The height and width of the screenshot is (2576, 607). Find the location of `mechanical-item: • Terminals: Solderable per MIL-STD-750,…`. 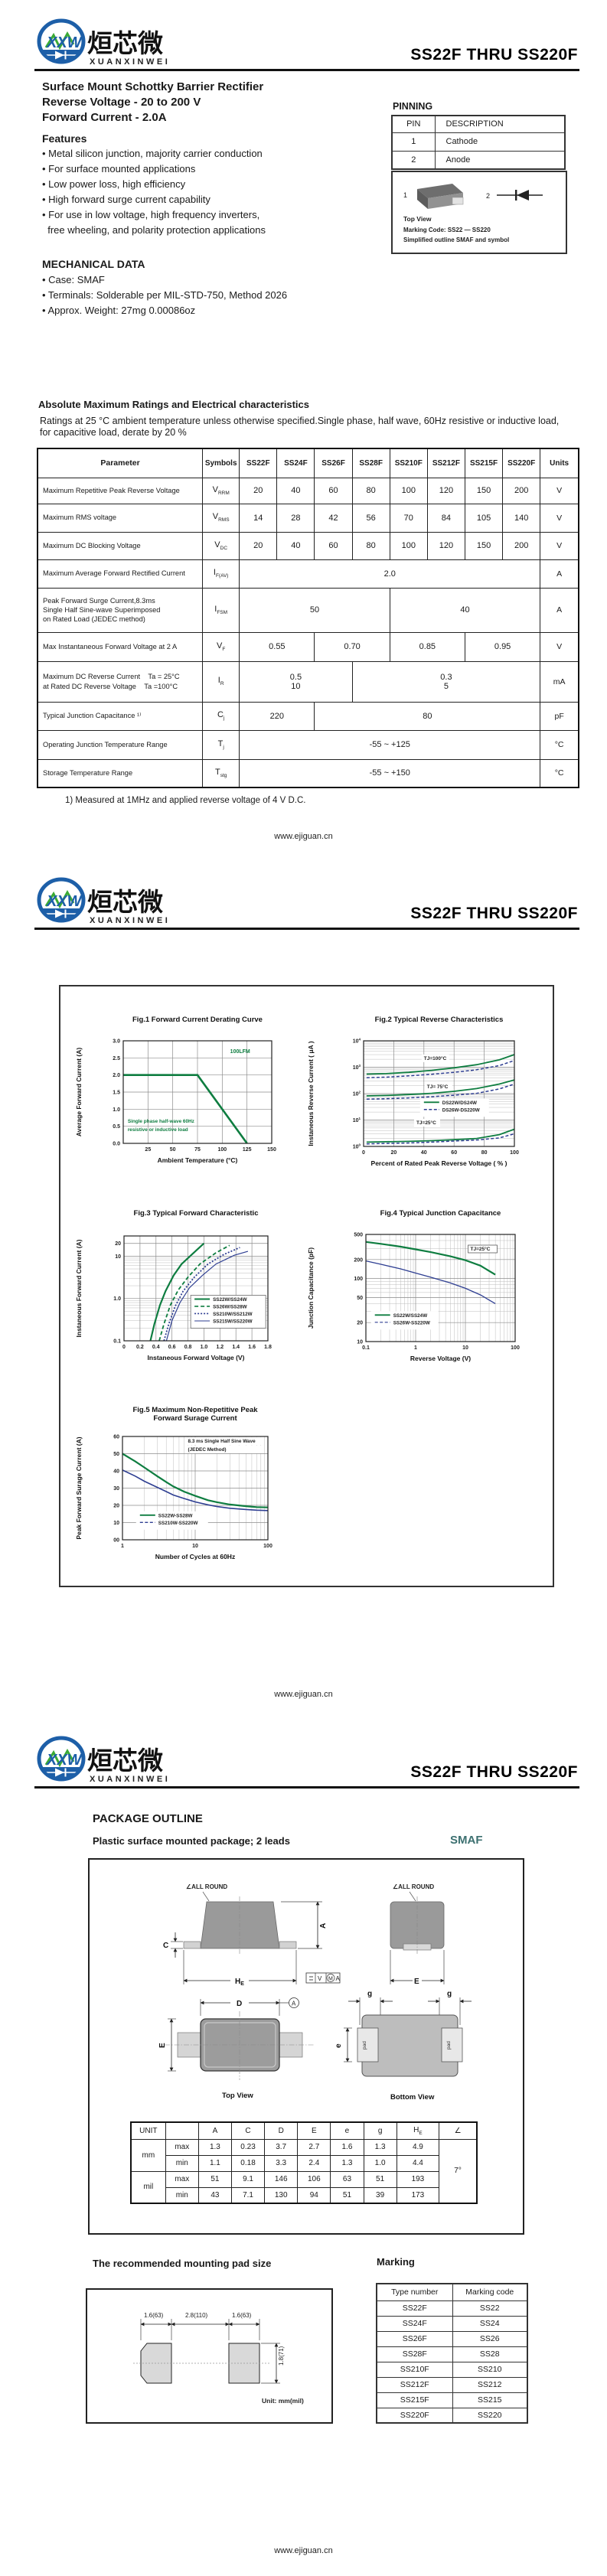

mechanical-item: • Terminals: Solderable per MIL-STD-750,… is located at coordinates (165, 295).